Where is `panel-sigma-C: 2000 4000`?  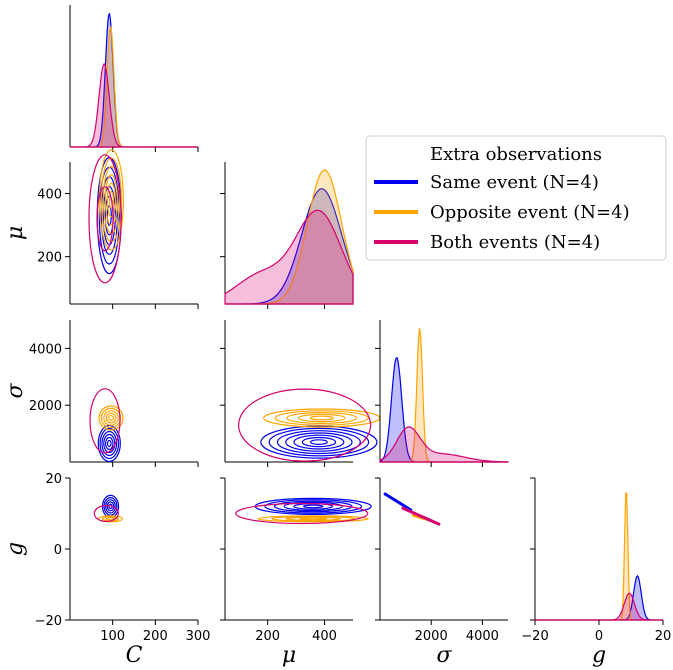
panel-sigma-C: 2000 4000 is located at coordinates (114, 393).